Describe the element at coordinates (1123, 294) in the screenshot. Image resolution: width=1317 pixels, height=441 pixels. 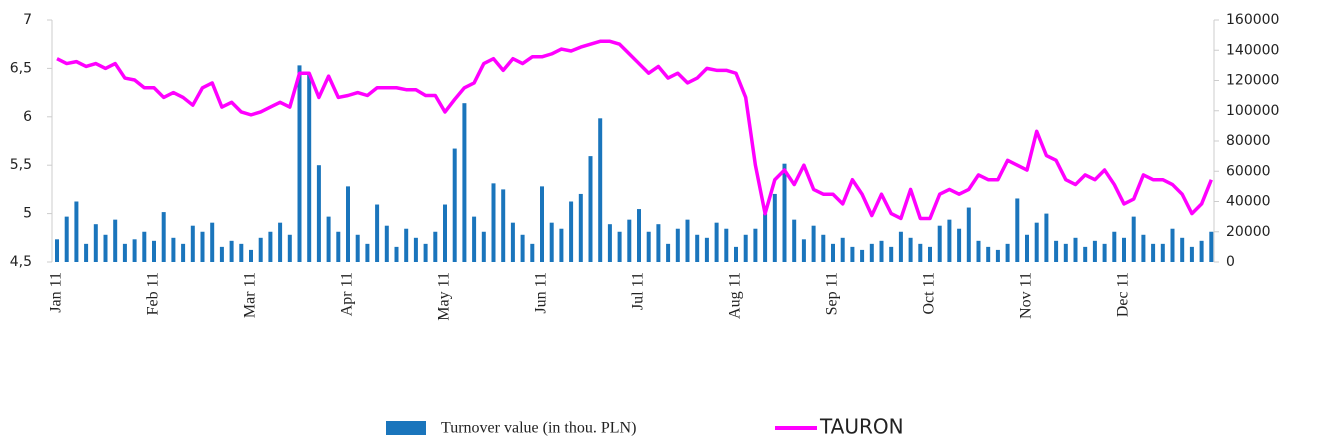
I see `x-tick-label: Dec 11` at that location.